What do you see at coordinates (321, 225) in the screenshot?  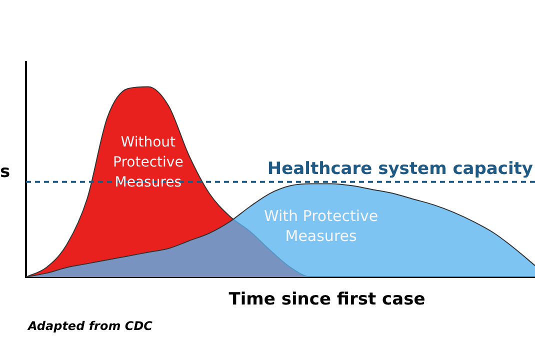 I see `series-label: With Protective Measures` at bounding box center [321, 225].